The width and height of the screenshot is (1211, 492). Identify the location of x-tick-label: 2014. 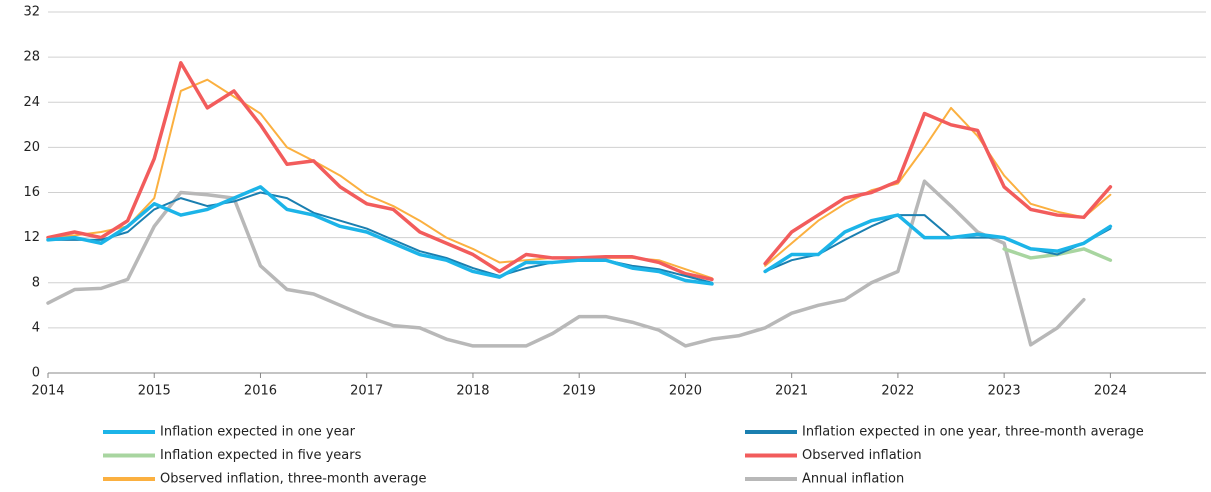
(47, 391).